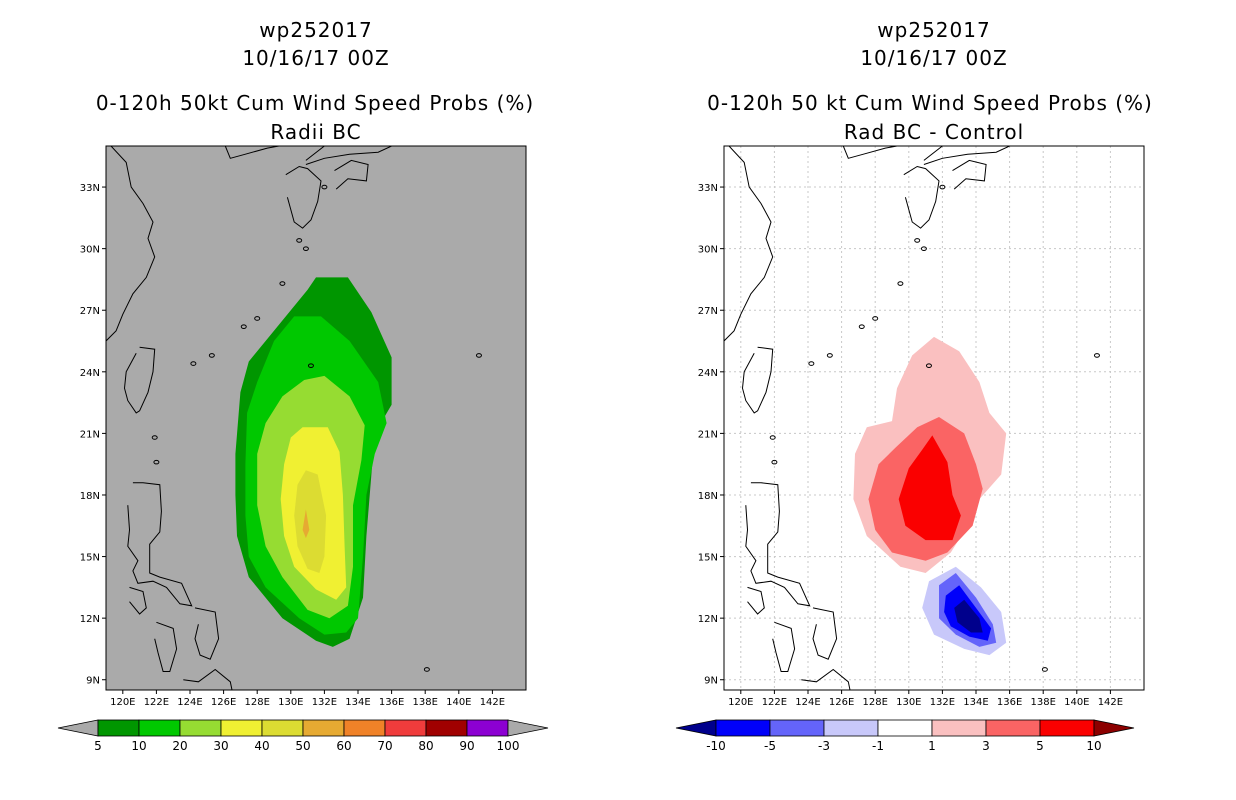 The image size is (1236, 800). What do you see at coordinates (90, 619) in the screenshot?
I see `left-y-tick-label: 12N` at bounding box center [90, 619].